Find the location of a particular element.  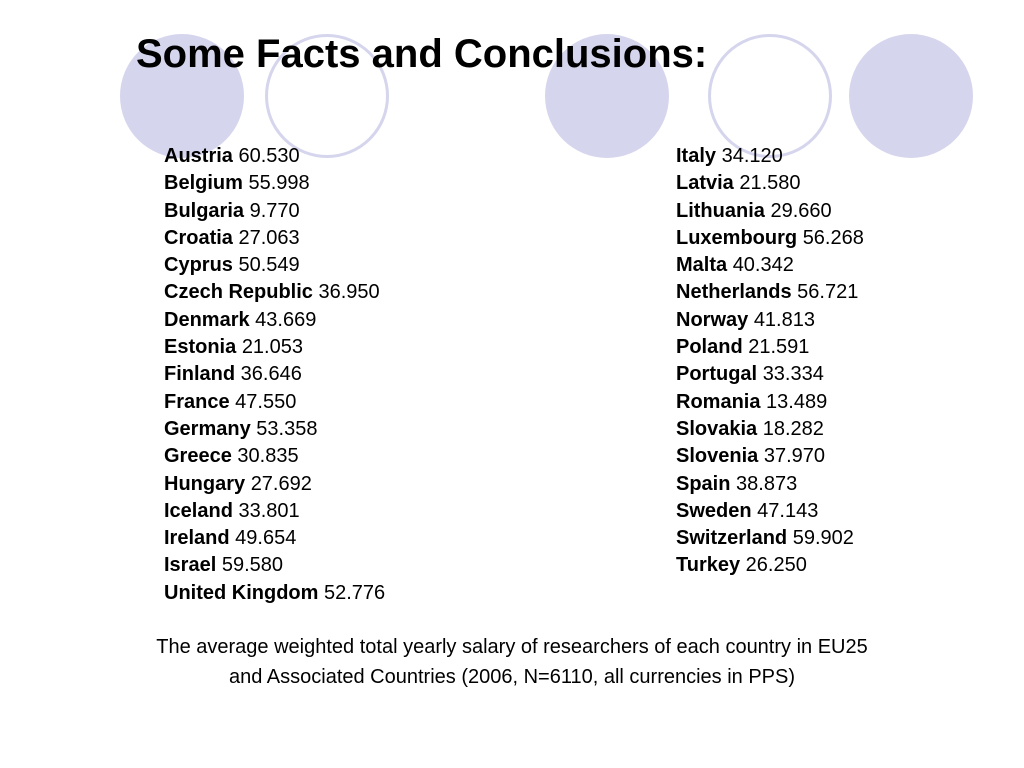

salary-value: 59.902 is located at coordinates (823, 538).